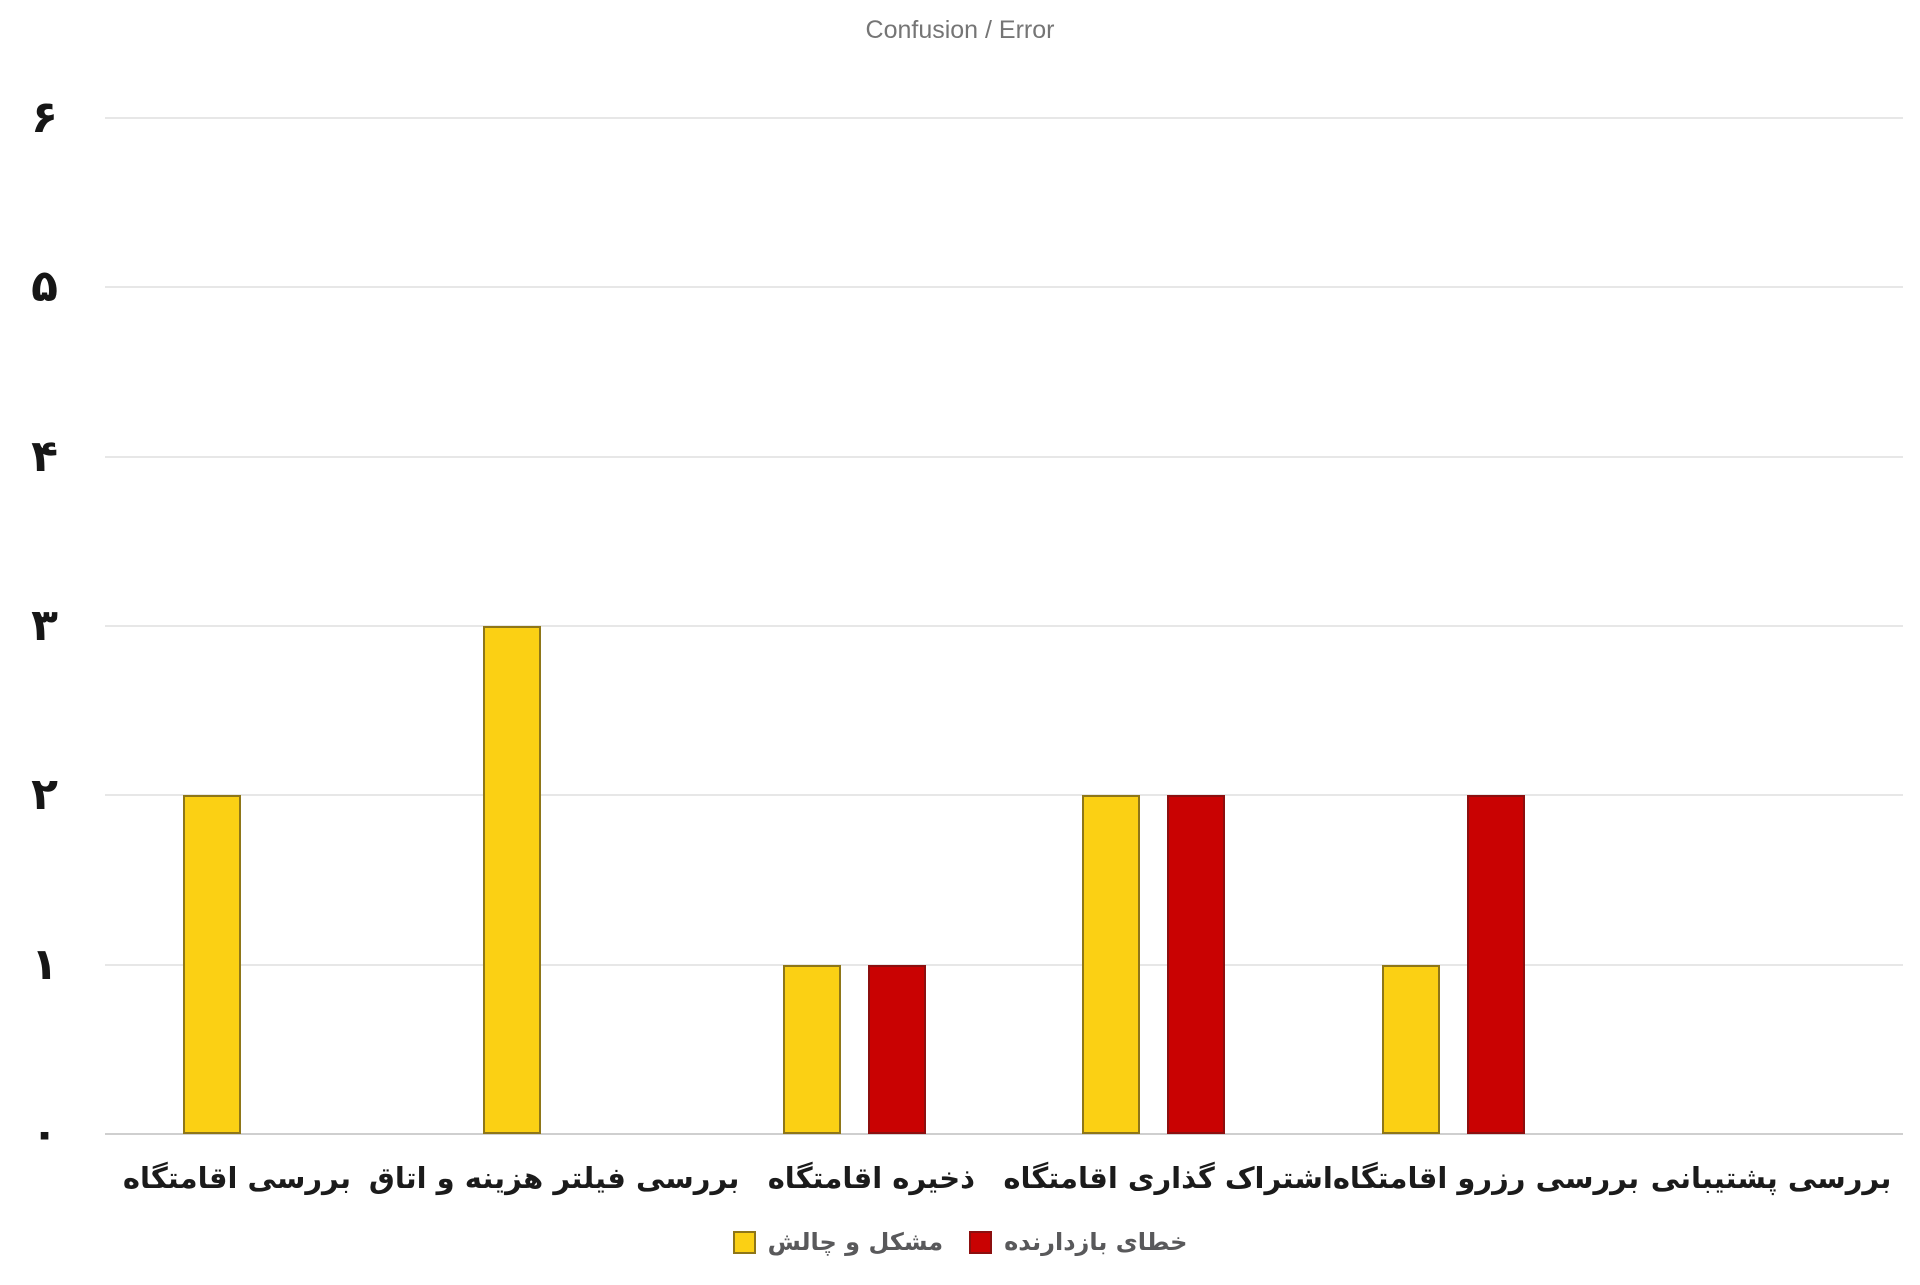 The image size is (1920, 1285). I want to click on legend-label: خطای بازدارنده, so click(1096, 1242).